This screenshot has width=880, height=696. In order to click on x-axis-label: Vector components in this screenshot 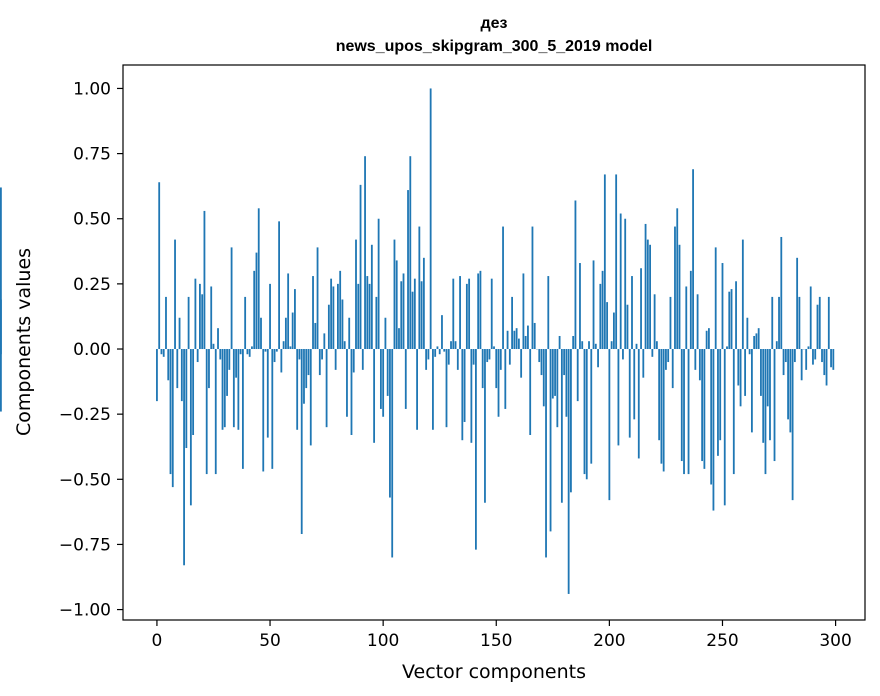, I will do `click(494, 672)`.